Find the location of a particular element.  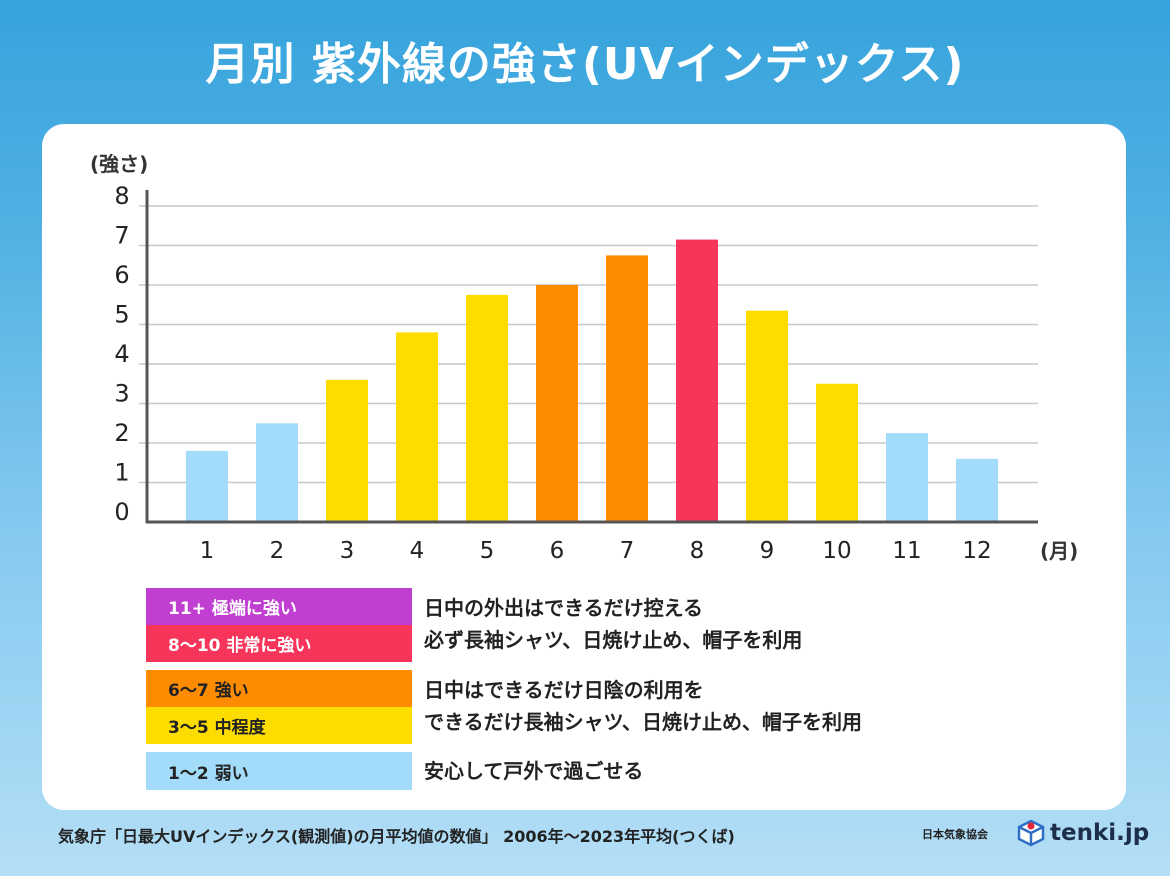

x-tick-label: 2 is located at coordinates (277, 551).